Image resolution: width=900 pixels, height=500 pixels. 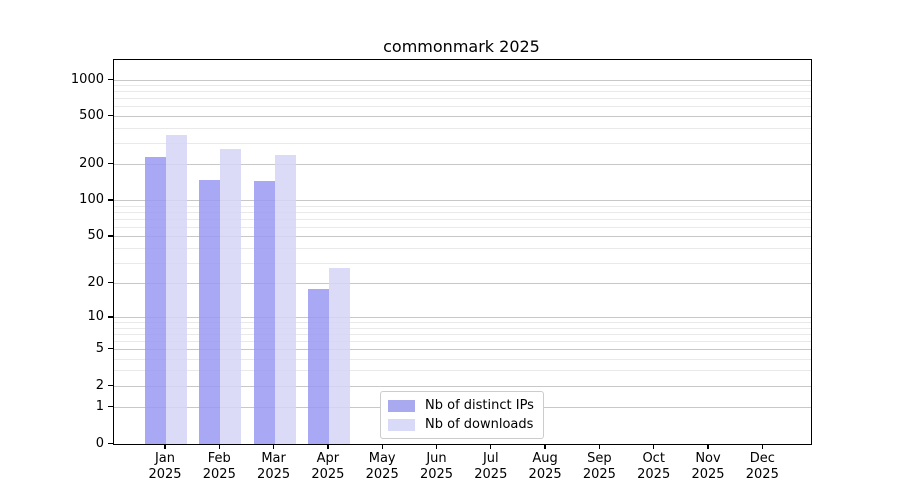 I want to click on x-tick-mark-oct, so click(x=654, y=447).